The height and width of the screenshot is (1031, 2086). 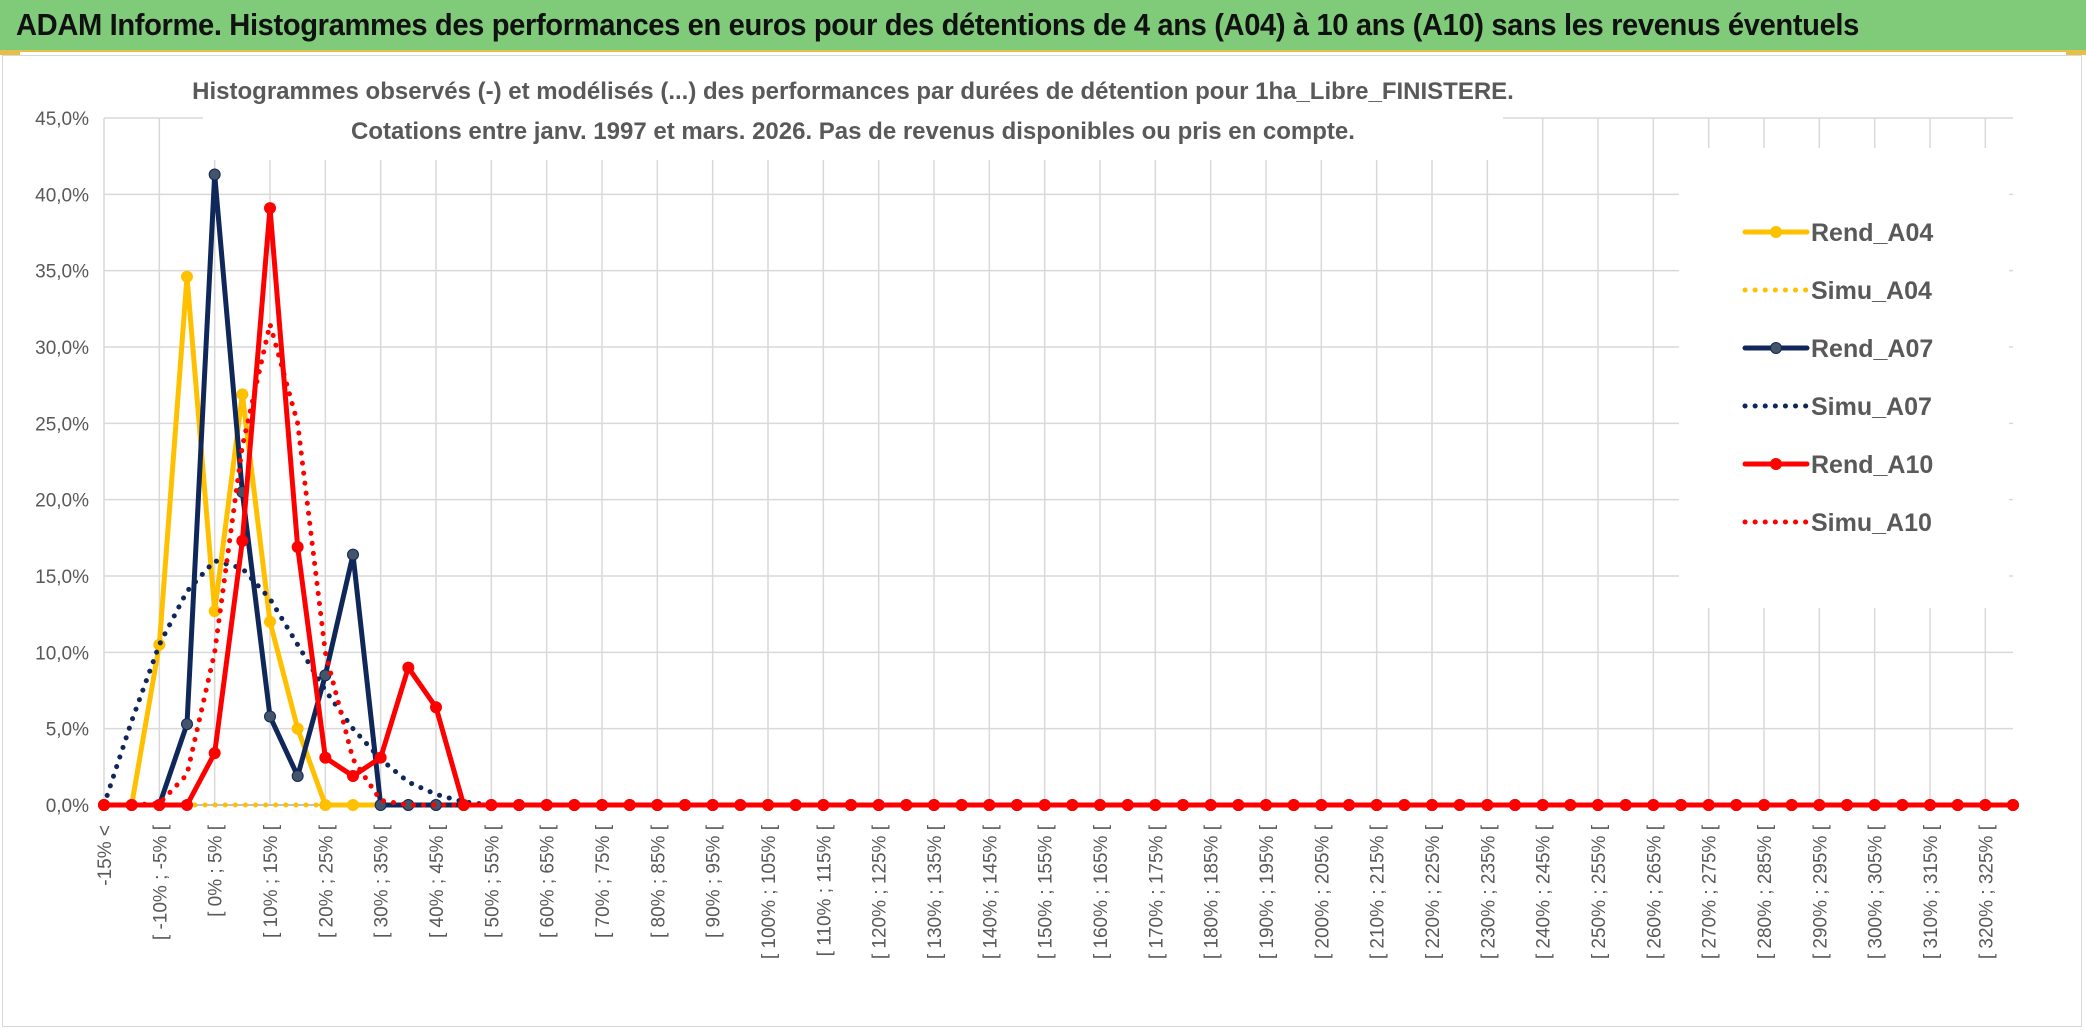 What do you see at coordinates (1872, 465) in the screenshot?
I see `legend-label-Rend_A10: Rend_A10` at bounding box center [1872, 465].